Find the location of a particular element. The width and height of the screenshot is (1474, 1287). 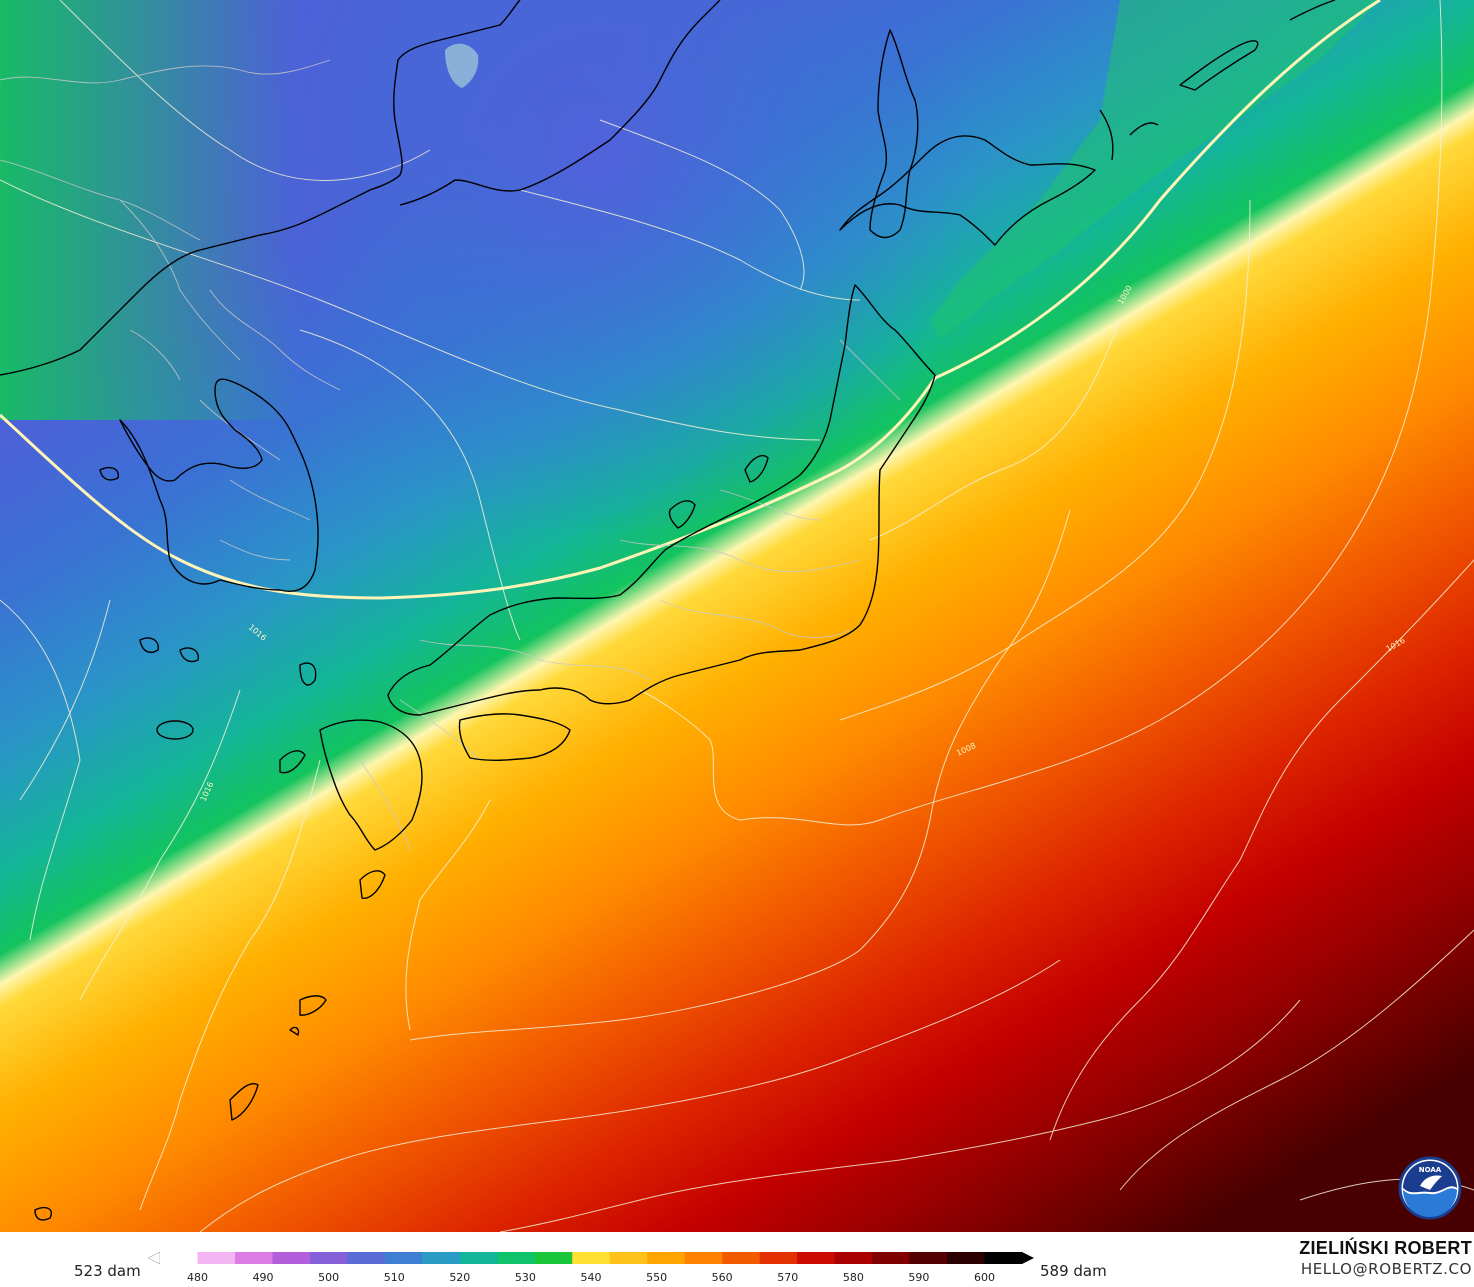

svg-text: NOAA is located at coordinates (1430, 1170).